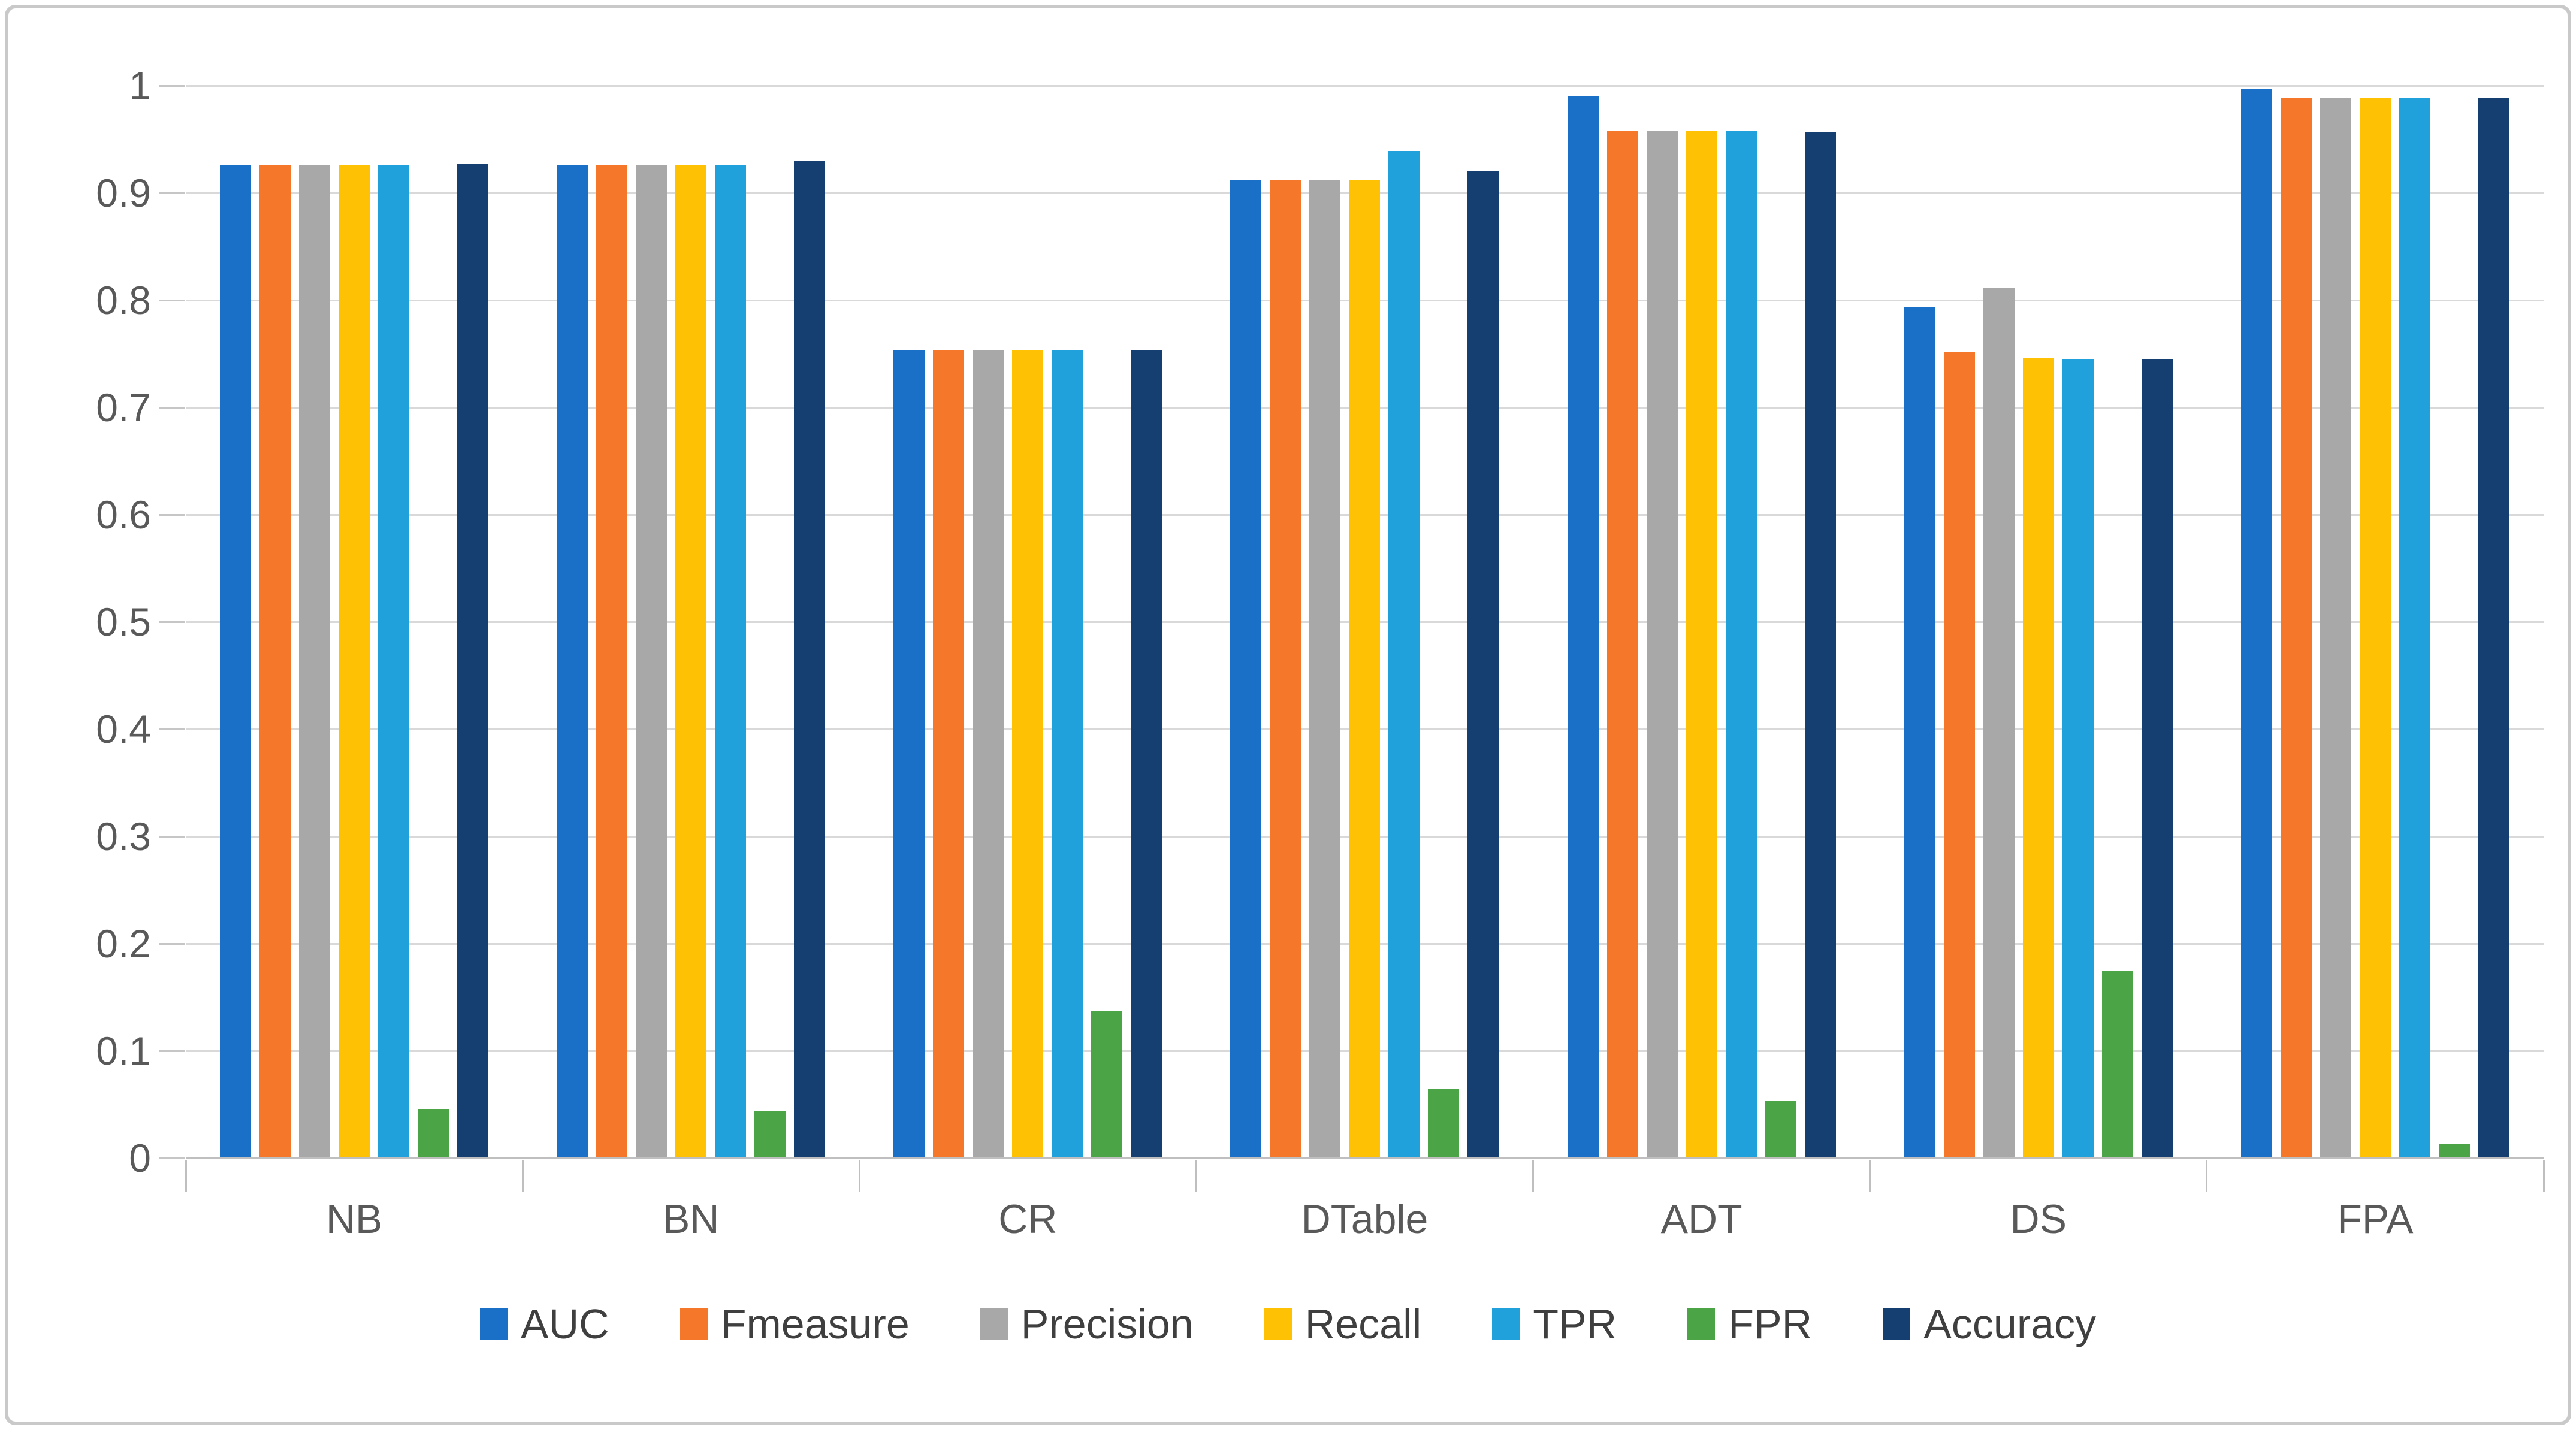  Describe the element at coordinates (1286, 669) in the screenshot. I see `bar-DTable-Fmeasure` at that location.